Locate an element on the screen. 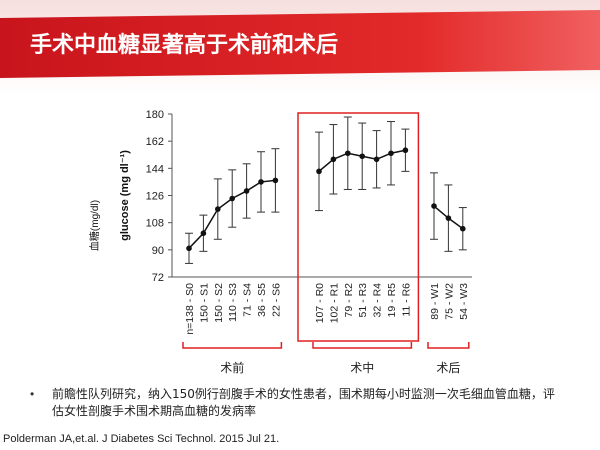  x-tick-label: 11 - R6 is located at coordinates (406, 300).